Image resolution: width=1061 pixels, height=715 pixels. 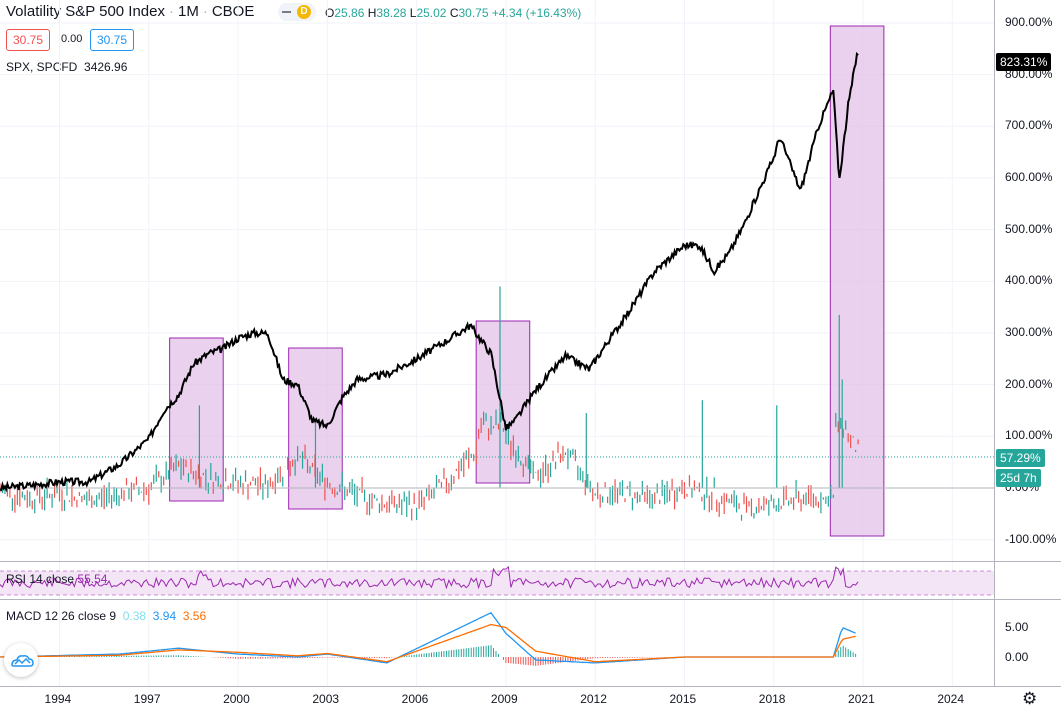 I want to click on tradingview-logo, so click(x=21, y=660).